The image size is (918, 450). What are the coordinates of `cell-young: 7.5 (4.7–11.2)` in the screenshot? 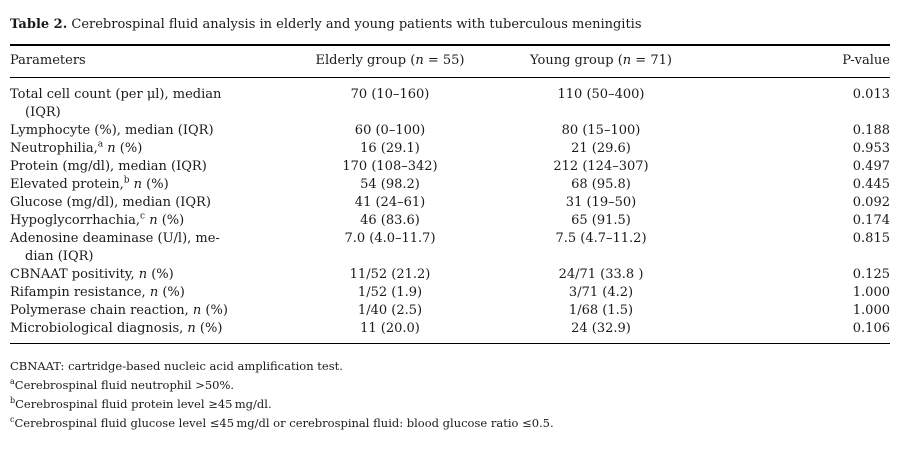 It's located at (601, 238).